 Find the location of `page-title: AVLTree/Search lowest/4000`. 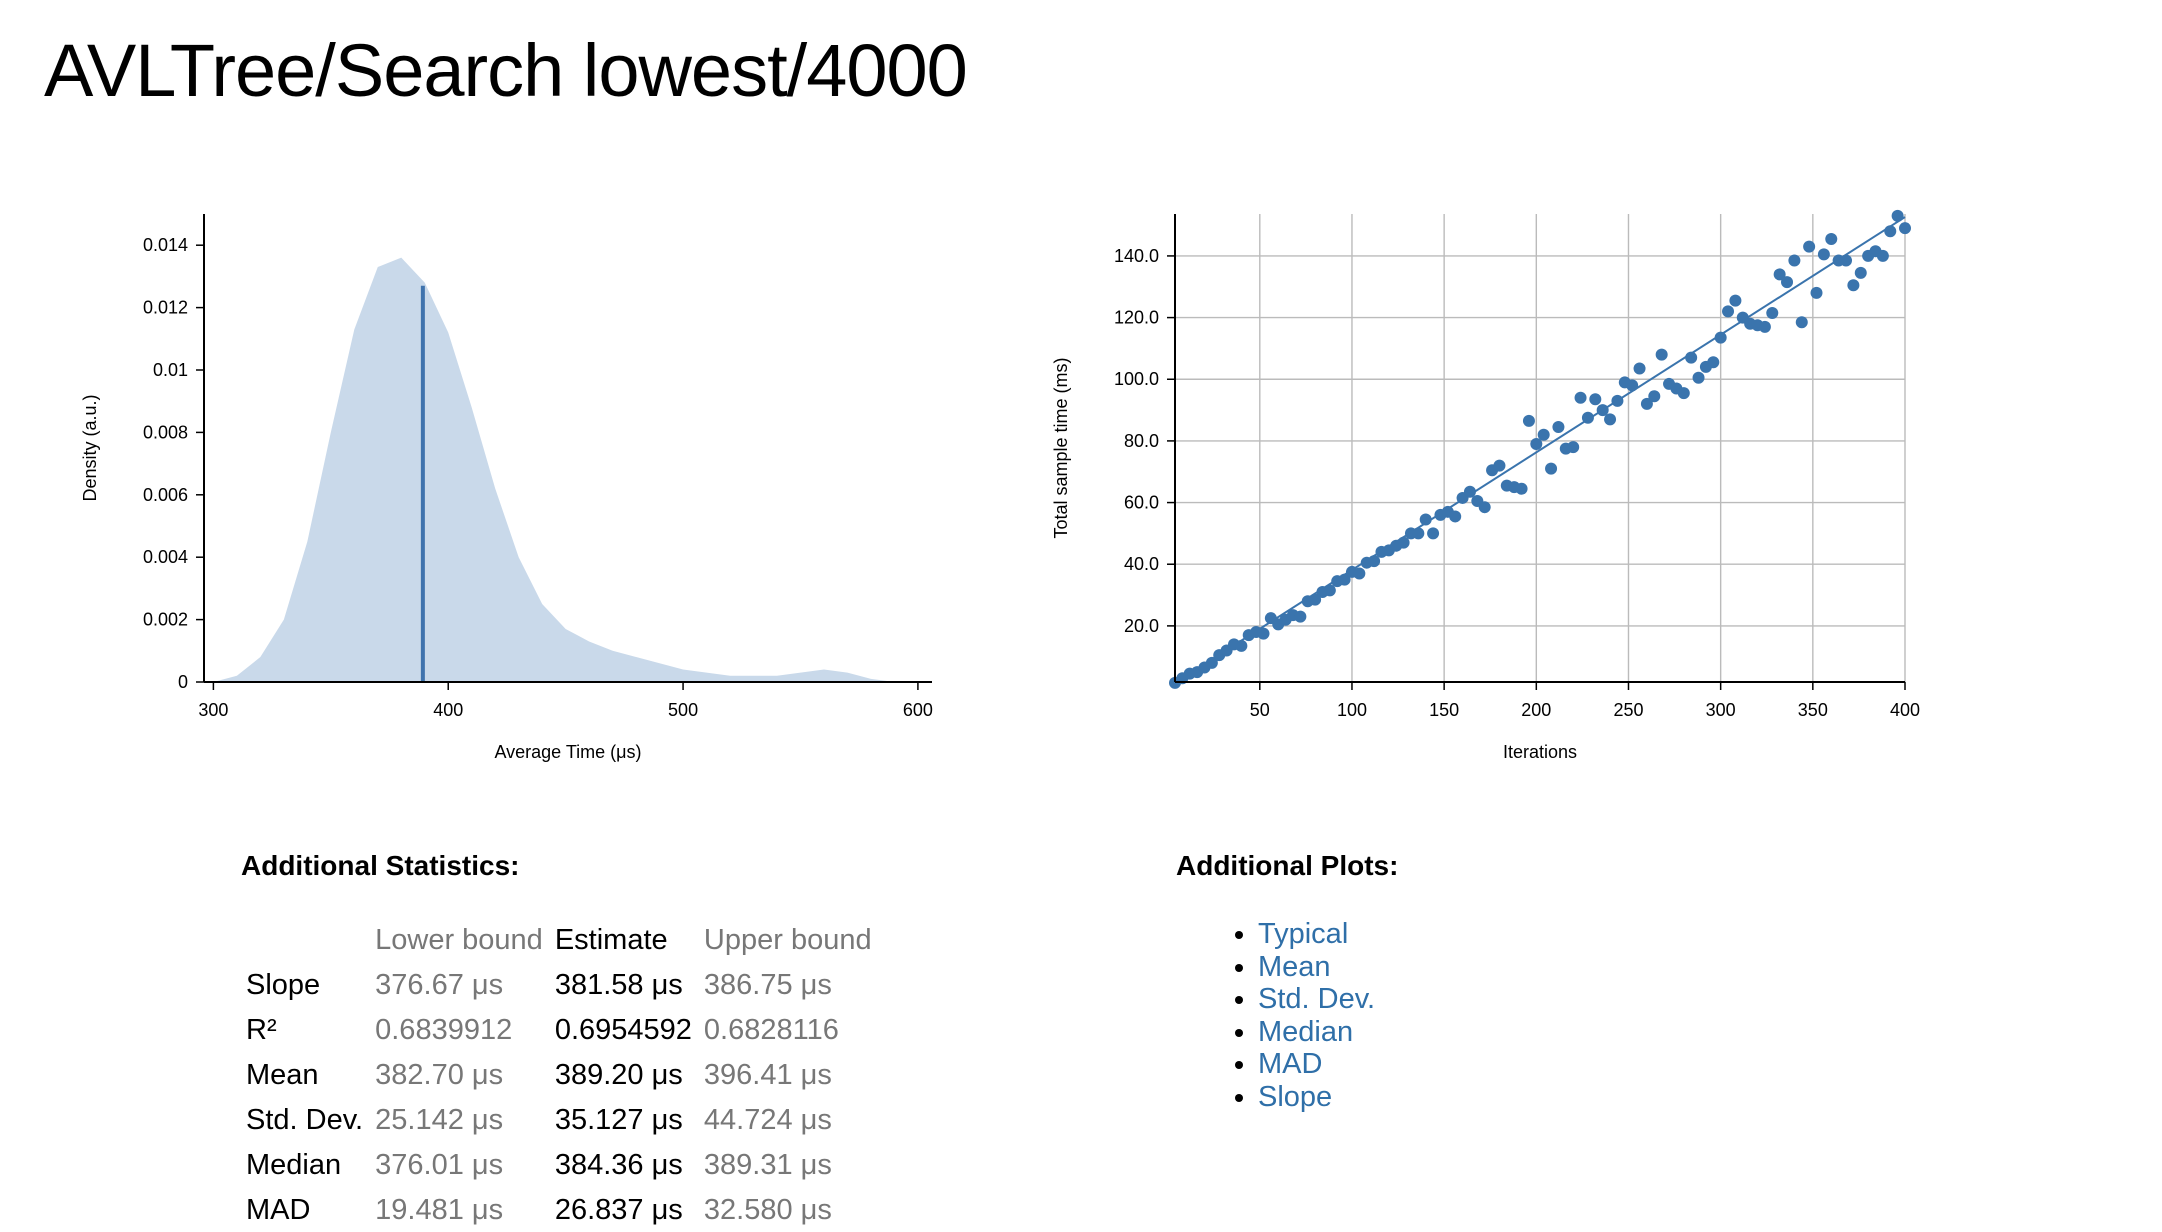

page-title: AVLTree/Search lowest/4000 is located at coordinates (506, 70).